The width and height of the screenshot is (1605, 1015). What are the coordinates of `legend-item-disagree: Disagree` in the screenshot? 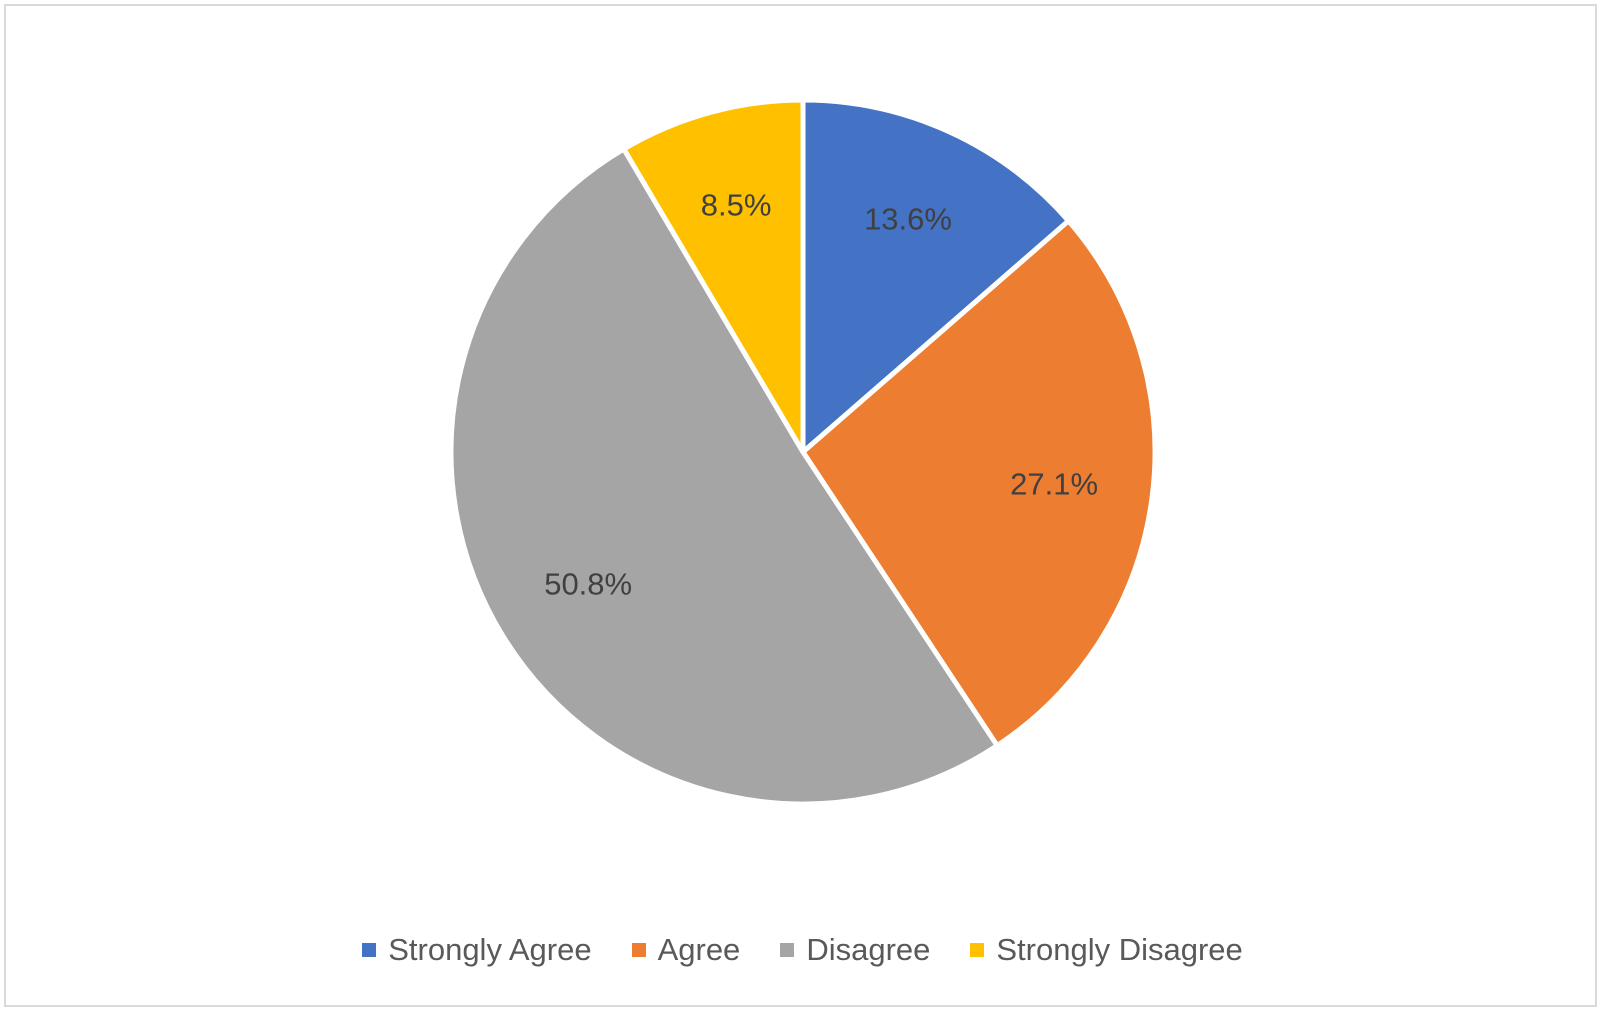 It's located at (855, 950).